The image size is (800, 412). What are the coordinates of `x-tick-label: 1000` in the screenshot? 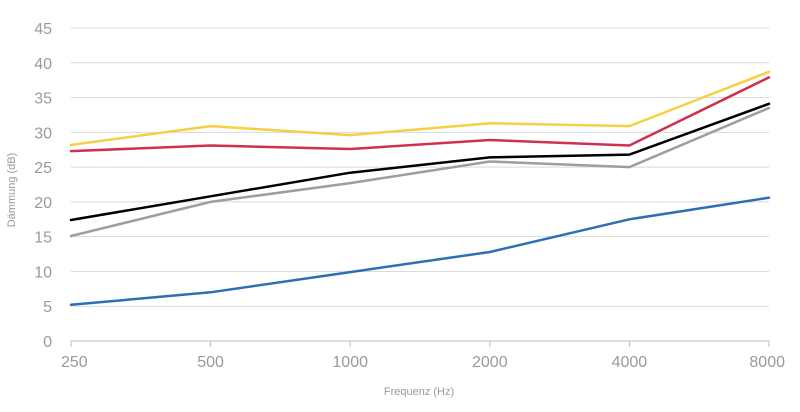 It's located at (350, 362).